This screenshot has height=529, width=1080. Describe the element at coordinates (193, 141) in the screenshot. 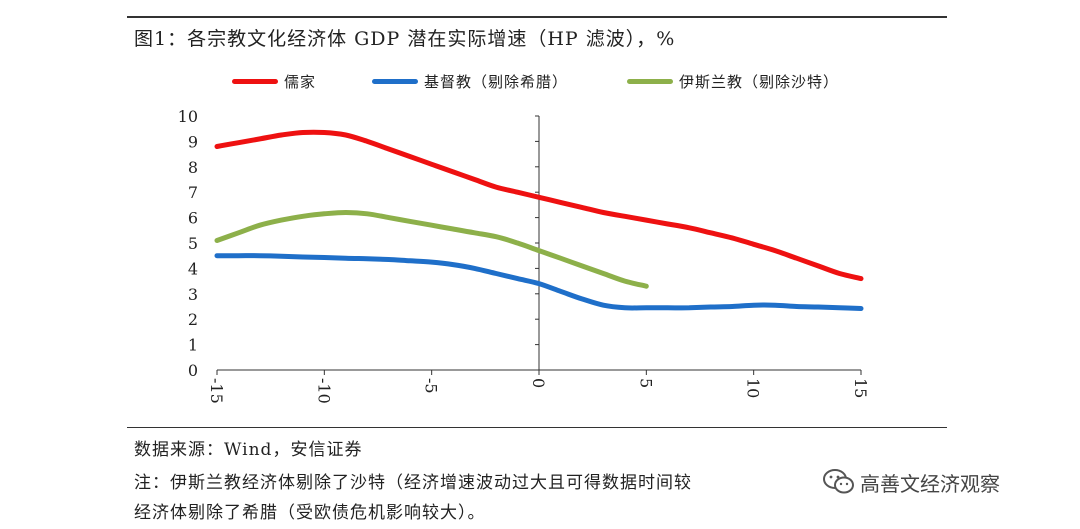

I see `y-tick-label: 9` at that location.